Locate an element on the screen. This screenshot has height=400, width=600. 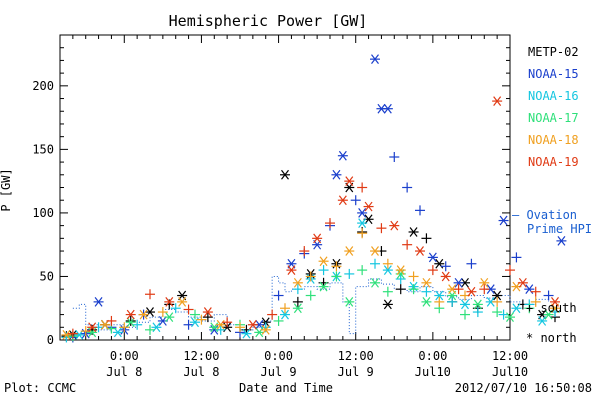
x-tick-label-date: Jul 8 is located at coordinates (201, 372).